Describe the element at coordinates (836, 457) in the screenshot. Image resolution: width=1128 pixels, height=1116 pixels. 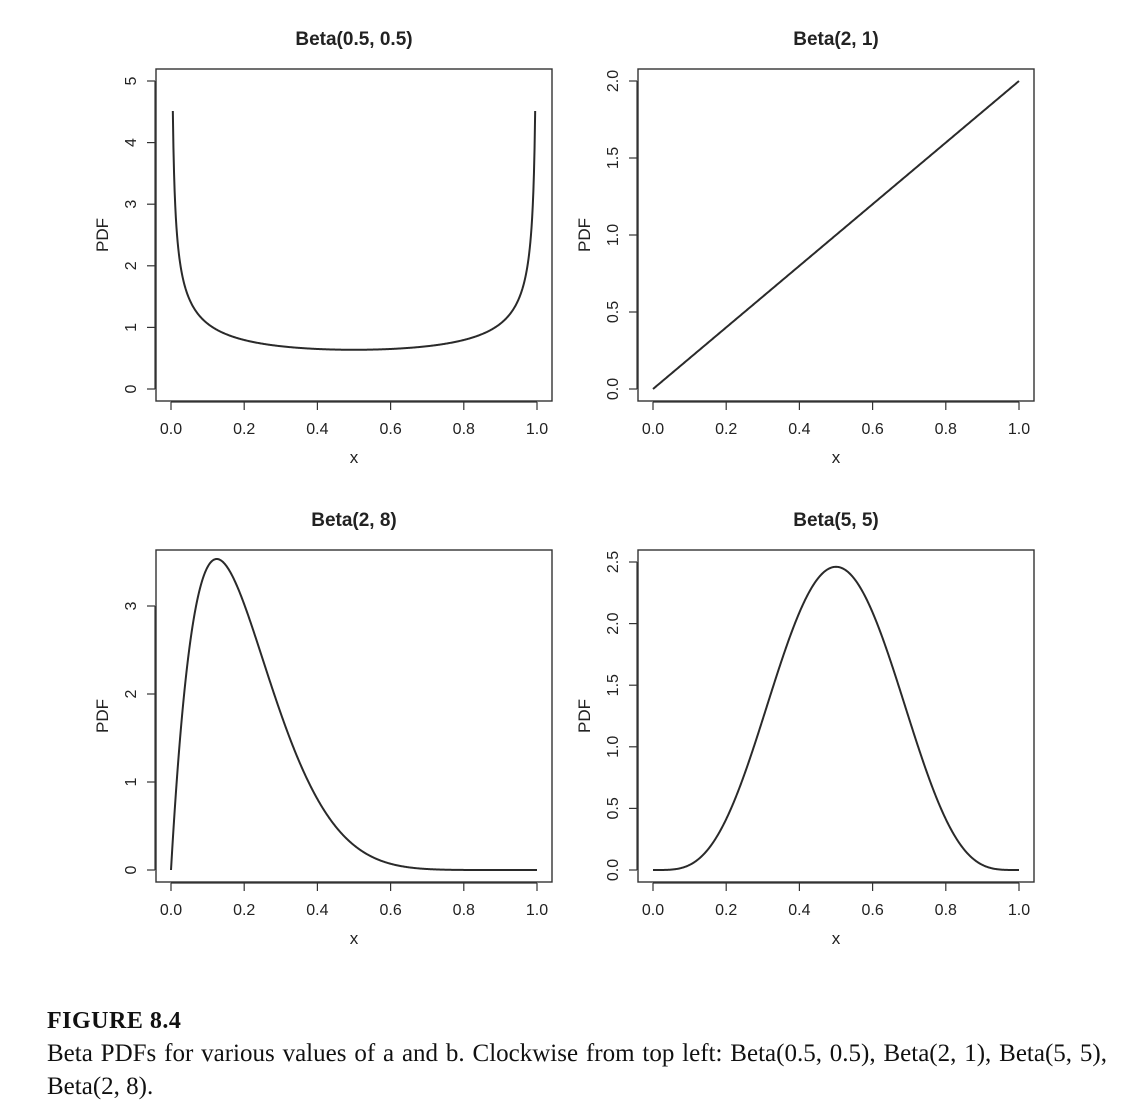
I see `x-axis-label-2: x` at that location.